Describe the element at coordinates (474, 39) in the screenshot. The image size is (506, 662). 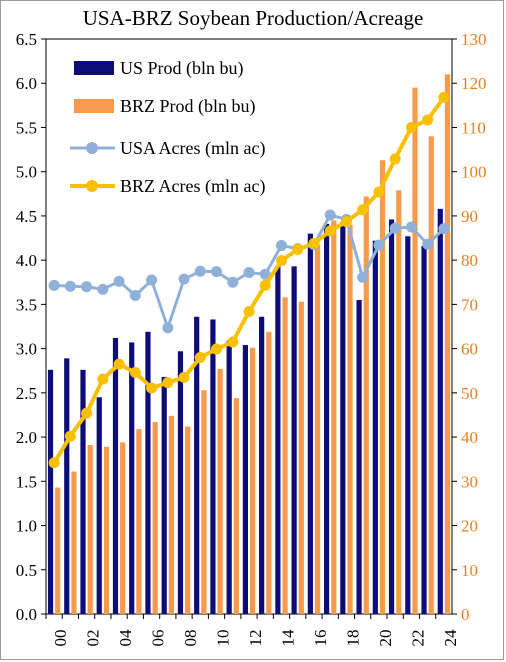
I see `right-tick-label: 130` at that location.